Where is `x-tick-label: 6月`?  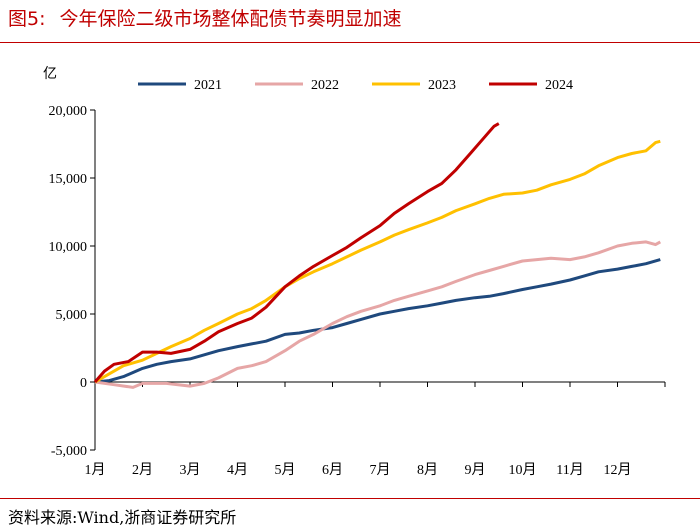 x-tick-label: 6月 is located at coordinates (332, 470).